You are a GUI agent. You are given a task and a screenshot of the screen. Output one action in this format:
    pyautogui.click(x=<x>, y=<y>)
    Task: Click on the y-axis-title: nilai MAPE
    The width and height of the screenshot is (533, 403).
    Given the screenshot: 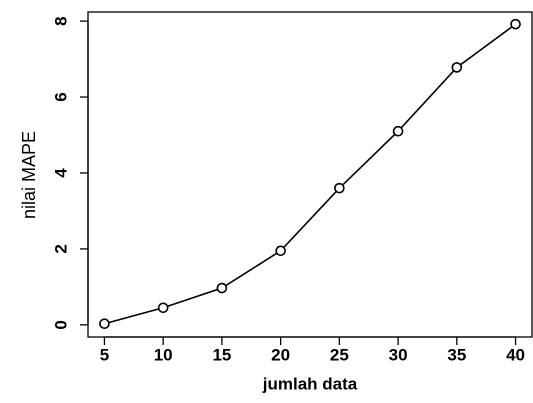 What is the action you would take?
    pyautogui.click(x=29, y=175)
    